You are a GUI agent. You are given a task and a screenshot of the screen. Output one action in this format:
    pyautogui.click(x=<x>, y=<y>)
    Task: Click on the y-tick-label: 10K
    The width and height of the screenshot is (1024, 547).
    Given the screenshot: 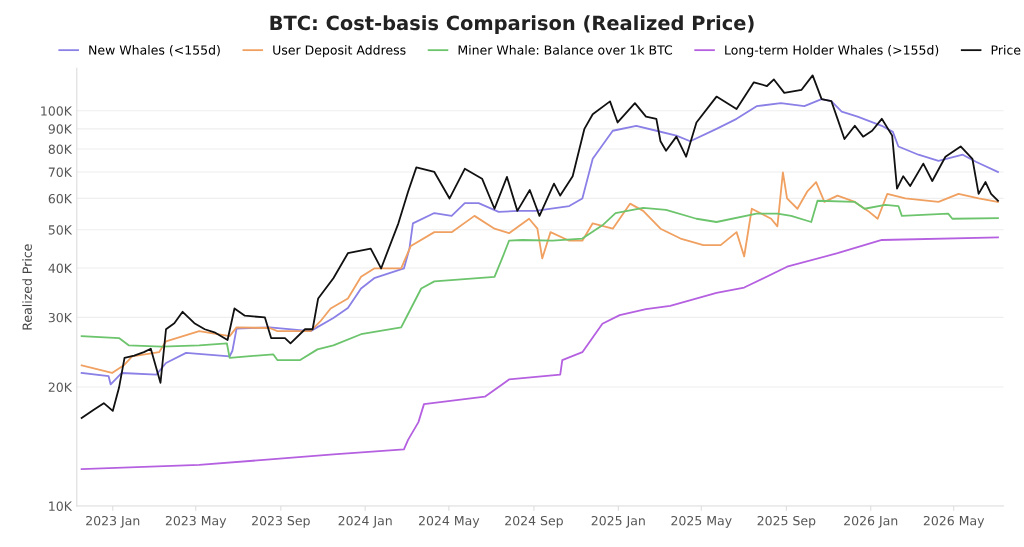 What is the action you would take?
    pyautogui.click(x=61, y=506)
    